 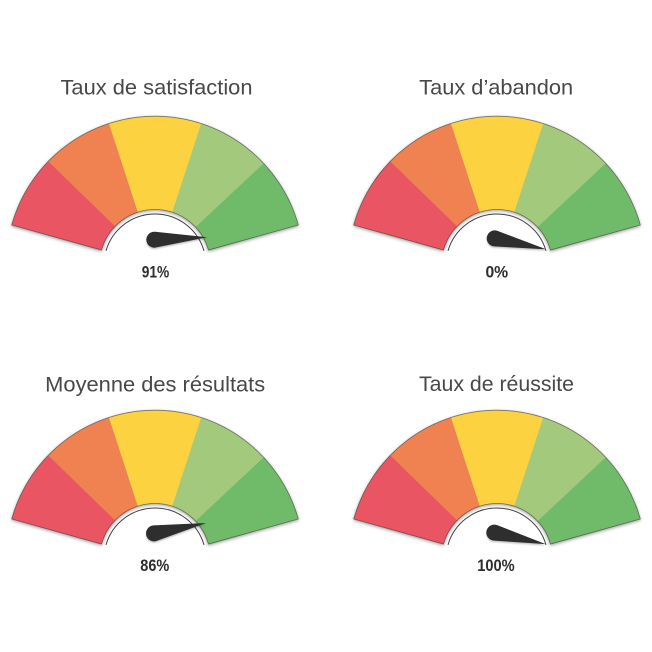 I want to click on svg-text: 0%, so click(x=496, y=272).